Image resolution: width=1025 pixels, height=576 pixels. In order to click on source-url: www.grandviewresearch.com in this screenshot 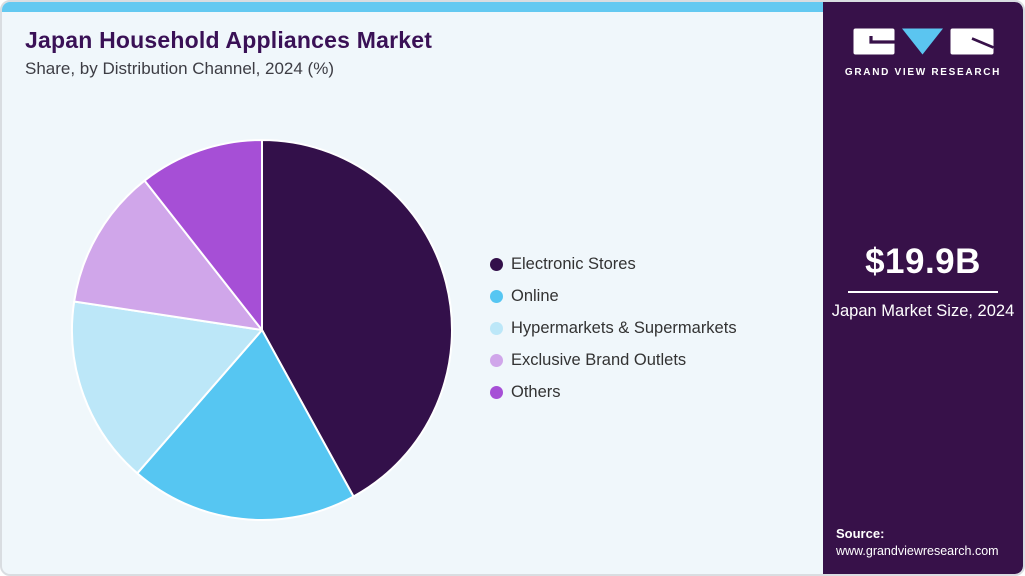, I will do `click(917, 551)`.